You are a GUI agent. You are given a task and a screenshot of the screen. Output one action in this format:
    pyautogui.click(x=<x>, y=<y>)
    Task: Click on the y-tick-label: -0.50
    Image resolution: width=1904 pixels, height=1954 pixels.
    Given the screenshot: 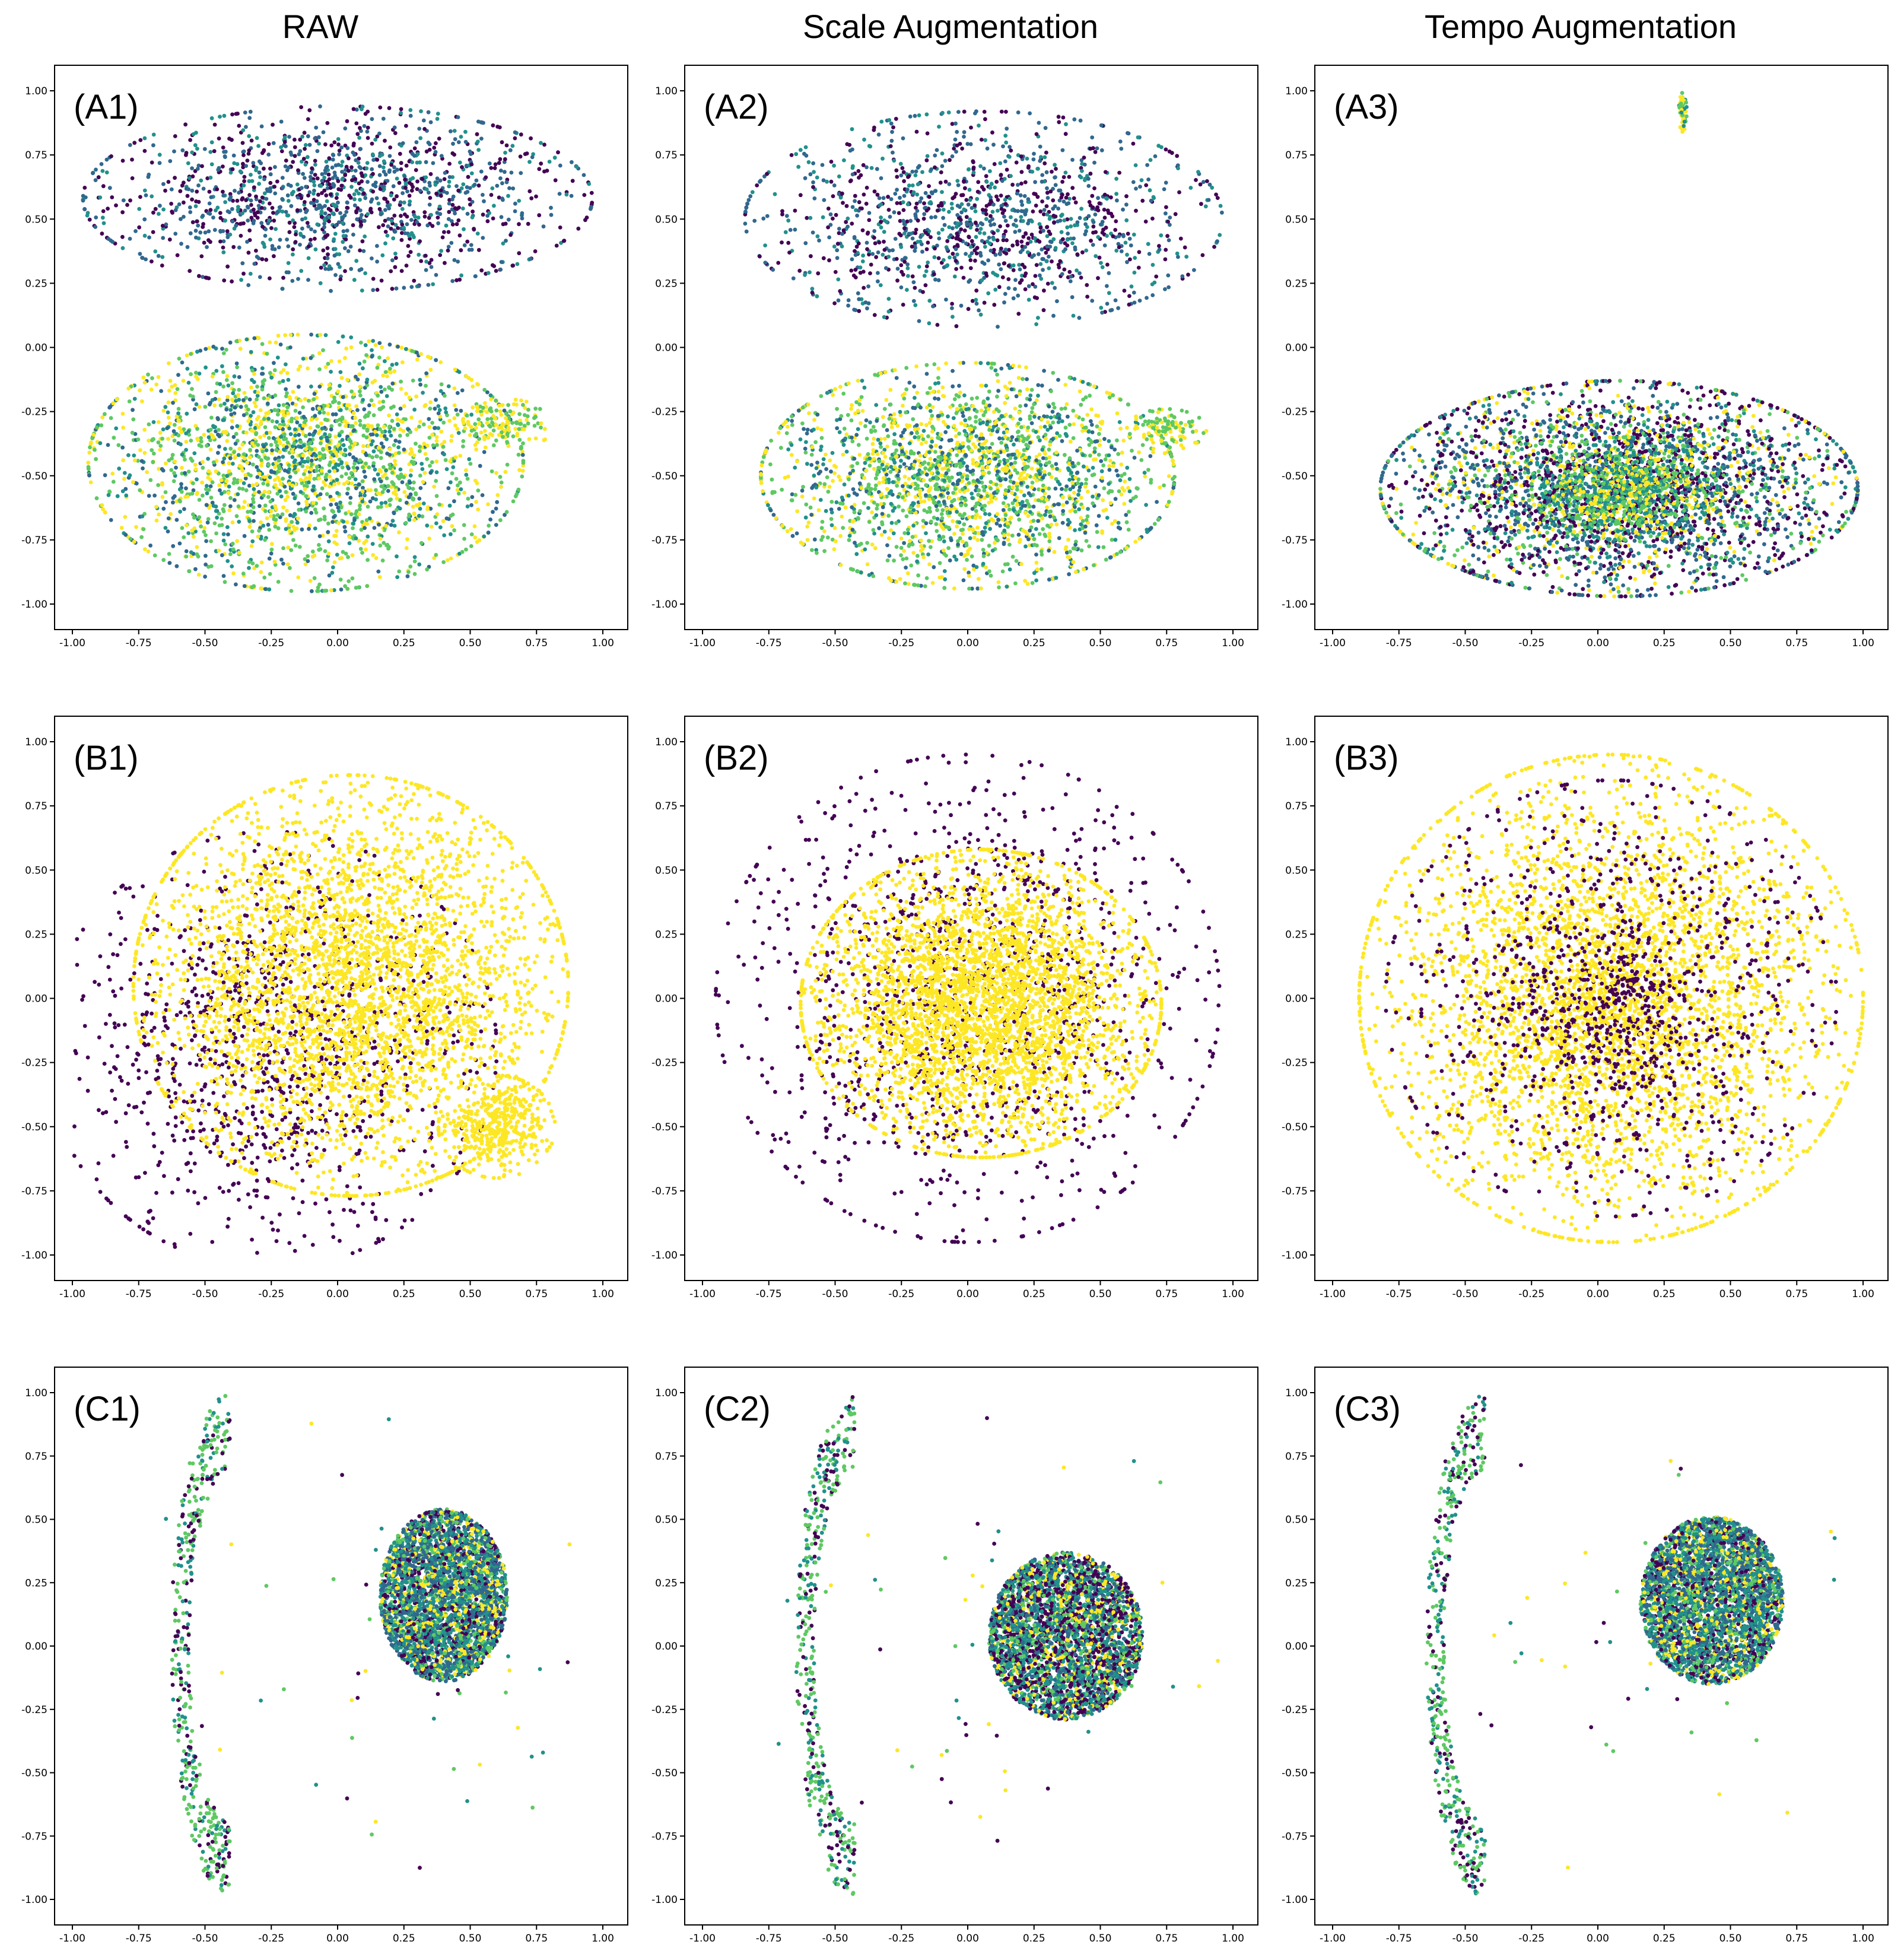 What is the action you would take?
    pyautogui.click(x=34, y=476)
    